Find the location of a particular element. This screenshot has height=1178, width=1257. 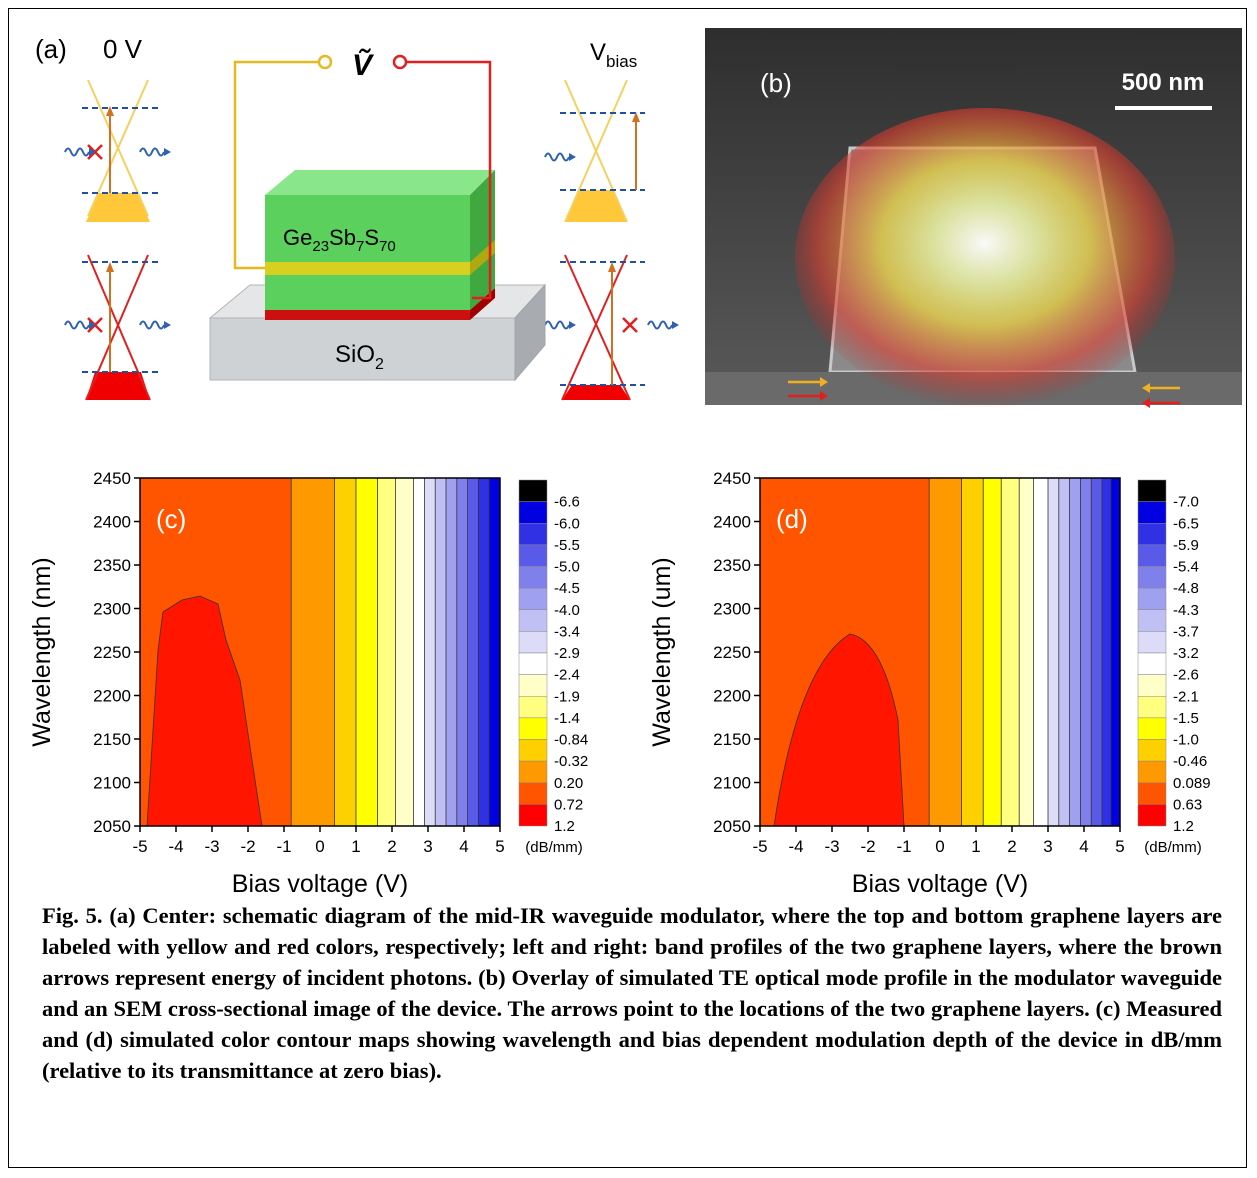

y-tick-label: 2150 is located at coordinates (112, 739).